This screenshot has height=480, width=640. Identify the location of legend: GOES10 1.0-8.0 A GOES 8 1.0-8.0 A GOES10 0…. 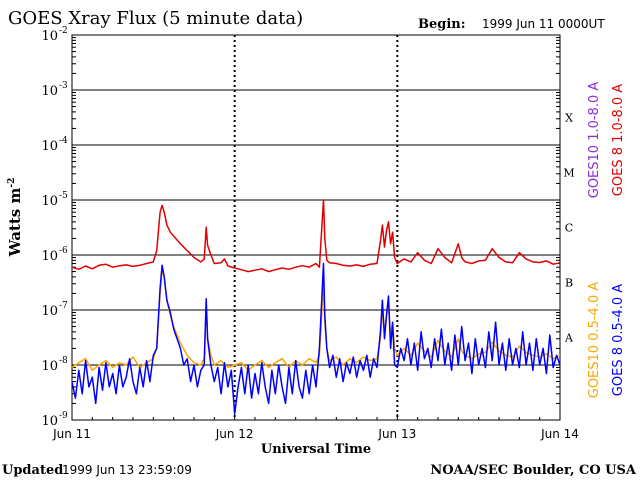
(606, 240).